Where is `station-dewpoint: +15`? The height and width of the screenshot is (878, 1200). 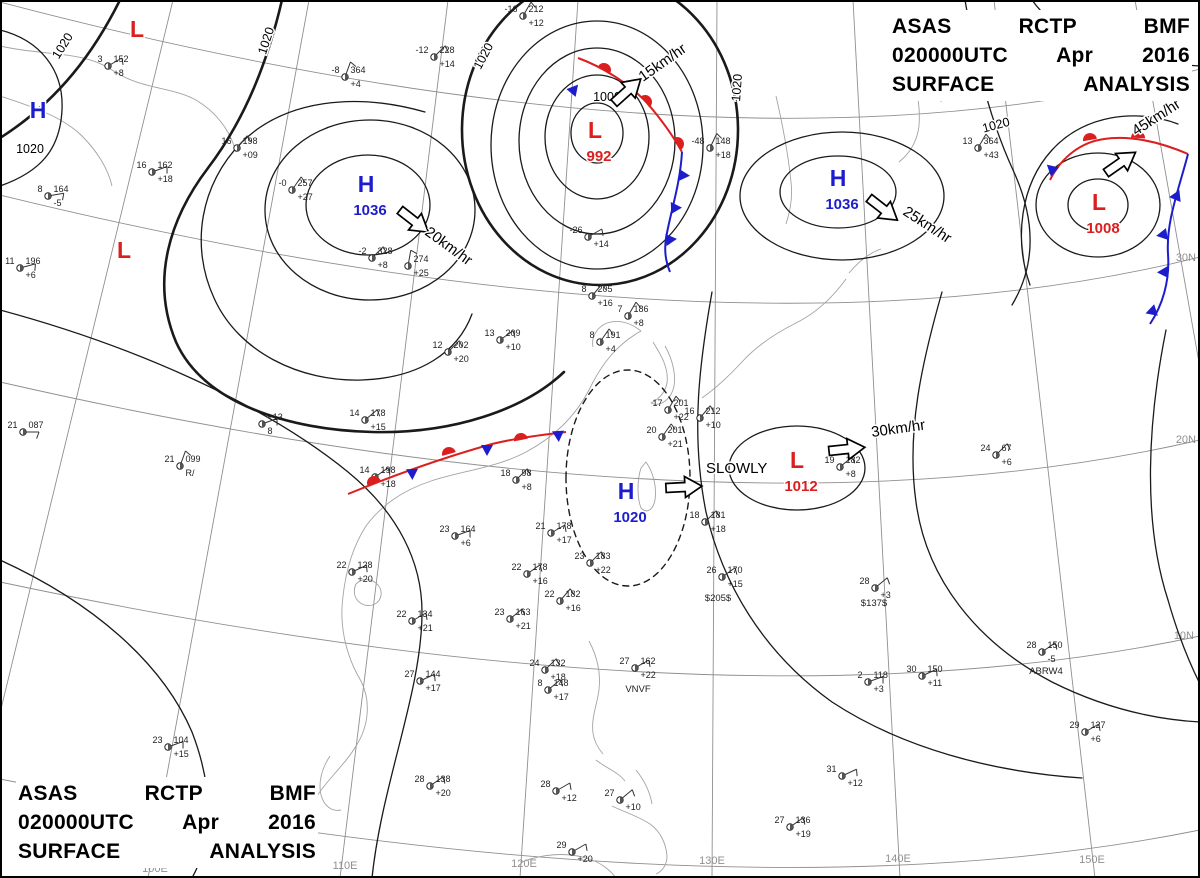 station-dewpoint: +15 is located at coordinates (181, 754).